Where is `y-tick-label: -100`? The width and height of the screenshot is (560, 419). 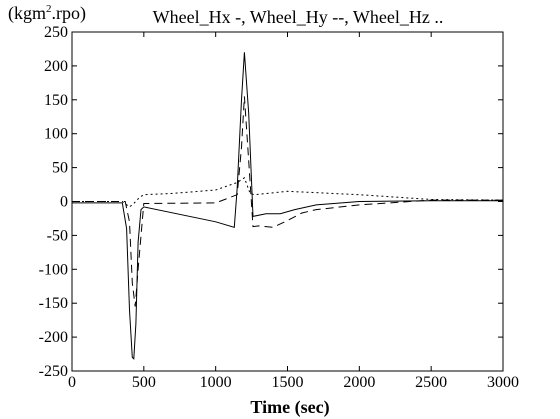 y-tick-label: -100 is located at coordinates (53, 269).